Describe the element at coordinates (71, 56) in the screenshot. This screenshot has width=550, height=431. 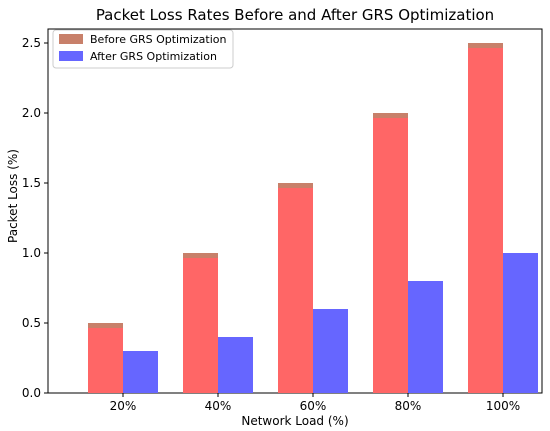
I see `legend-swatch-after` at that location.